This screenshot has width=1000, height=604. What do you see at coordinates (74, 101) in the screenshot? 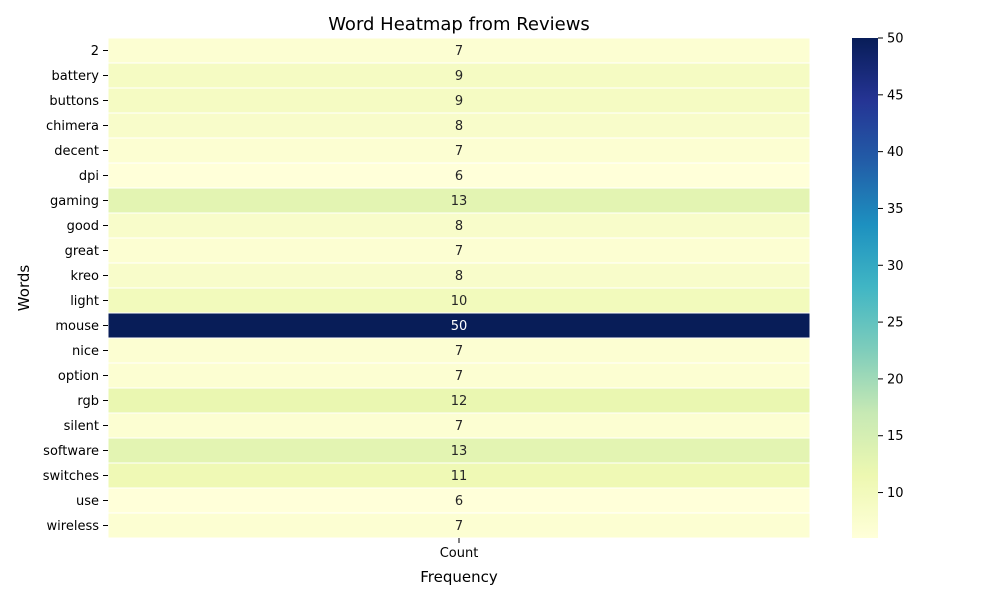
I see `y-tick-label: buttons` at bounding box center [74, 101].